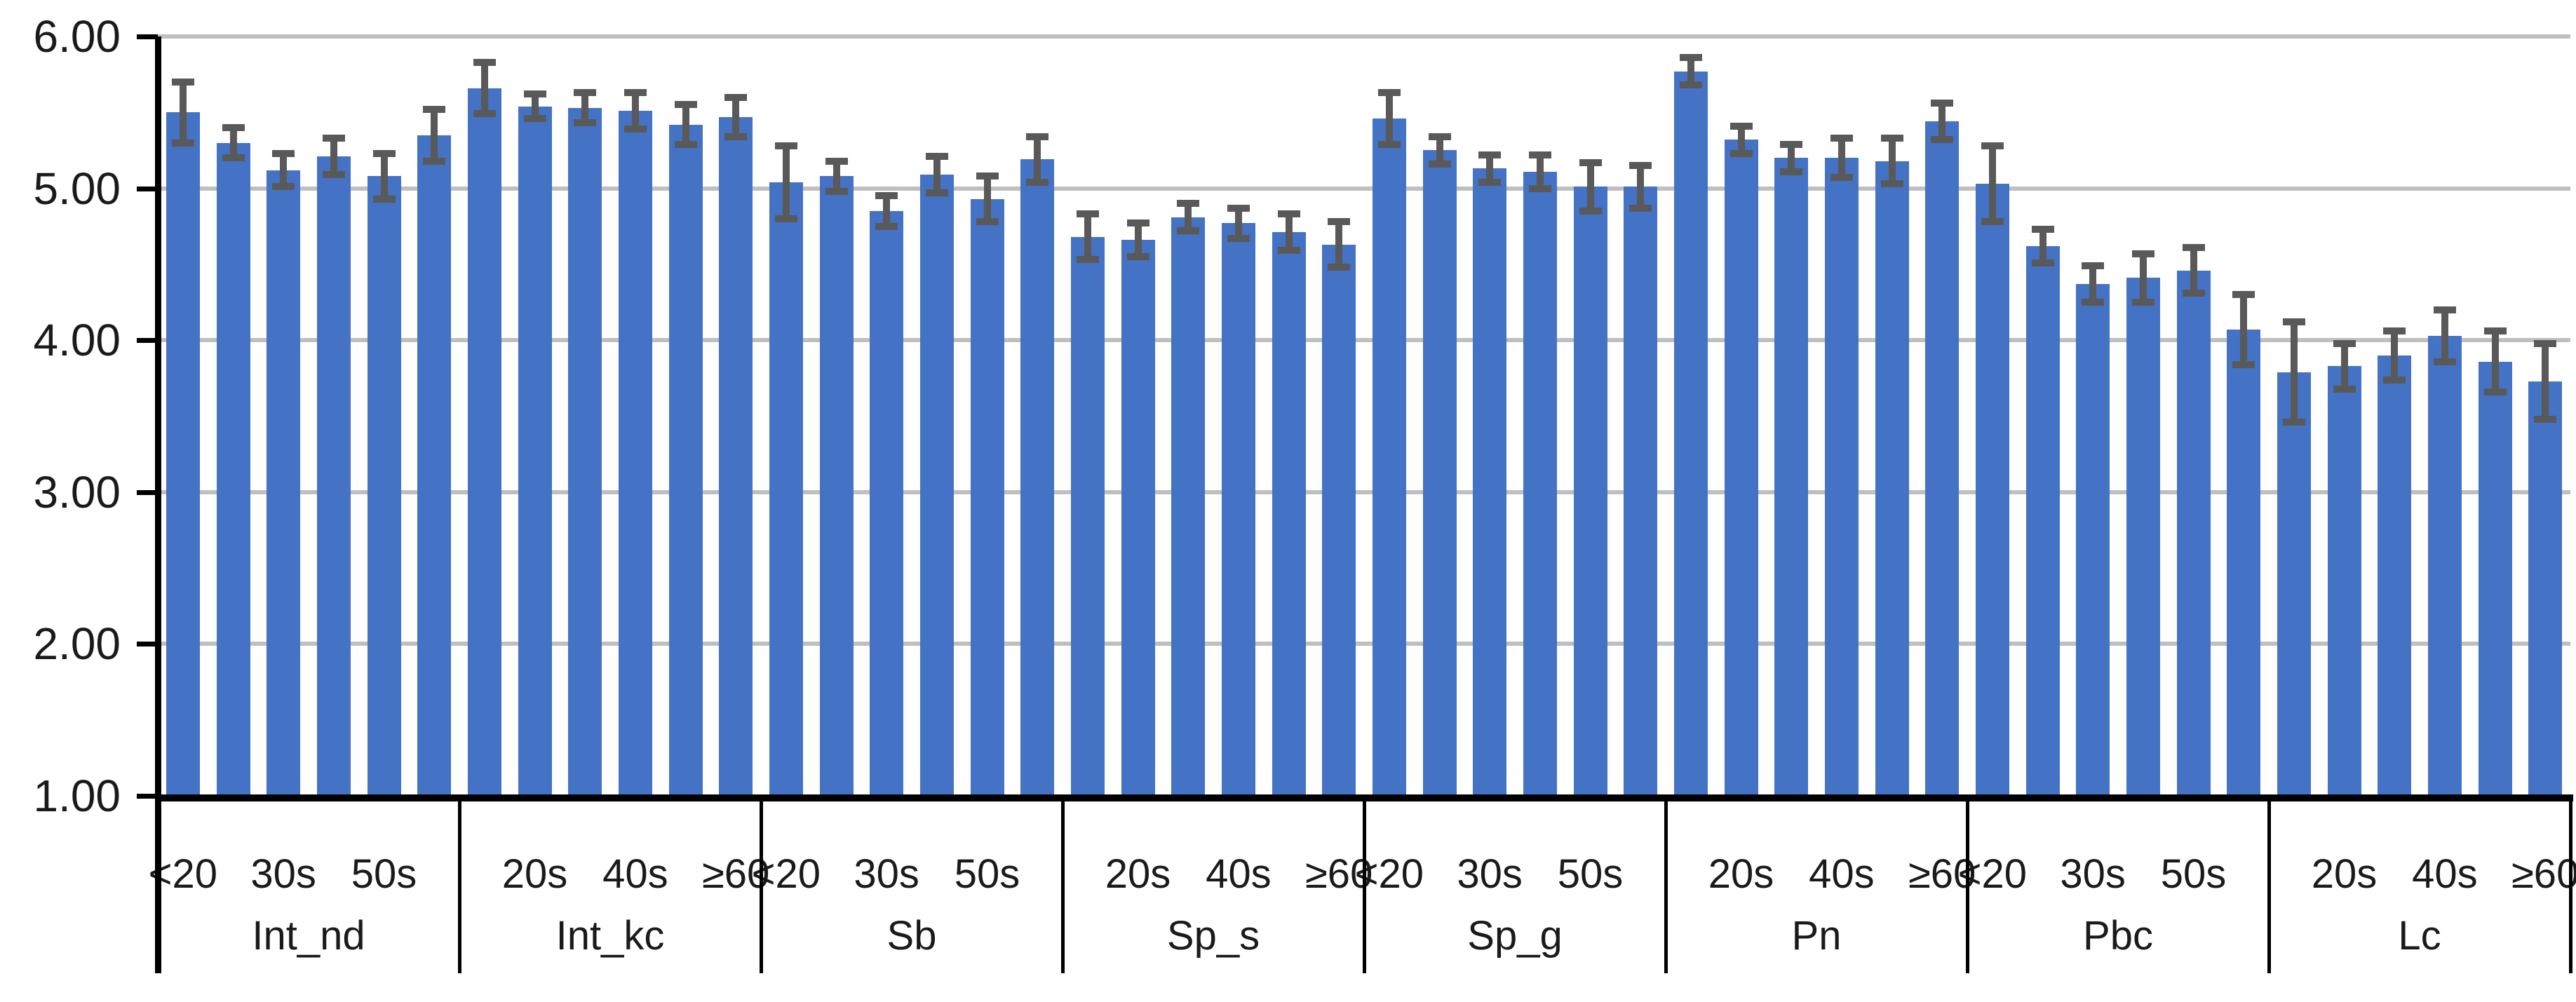 The image size is (2576, 1002). What do you see at coordinates (886, 874) in the screenshot?
I see `x-axis-tick-label: 30s` at bounding box center [886, 874].